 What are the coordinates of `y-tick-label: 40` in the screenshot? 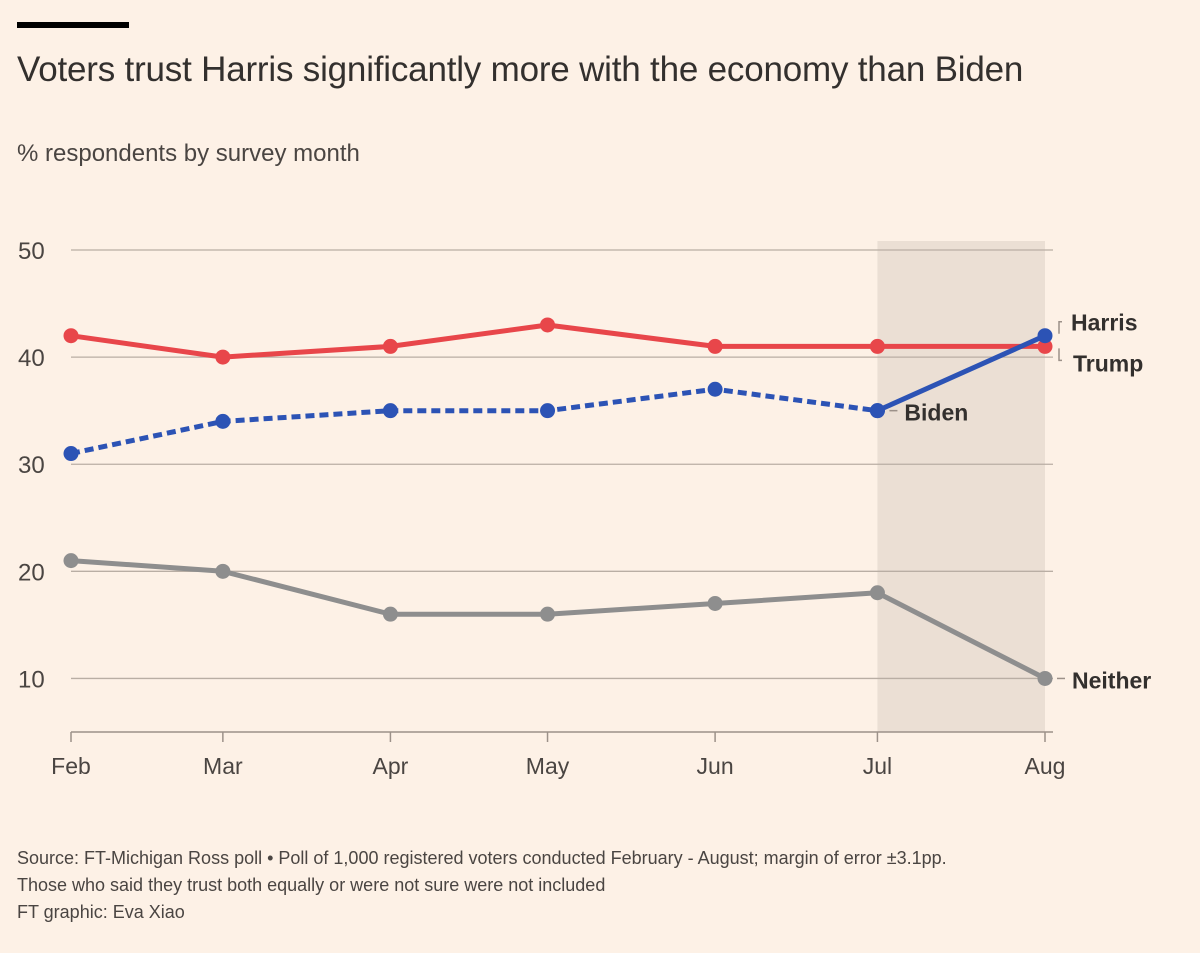 It's located at (31, 358).